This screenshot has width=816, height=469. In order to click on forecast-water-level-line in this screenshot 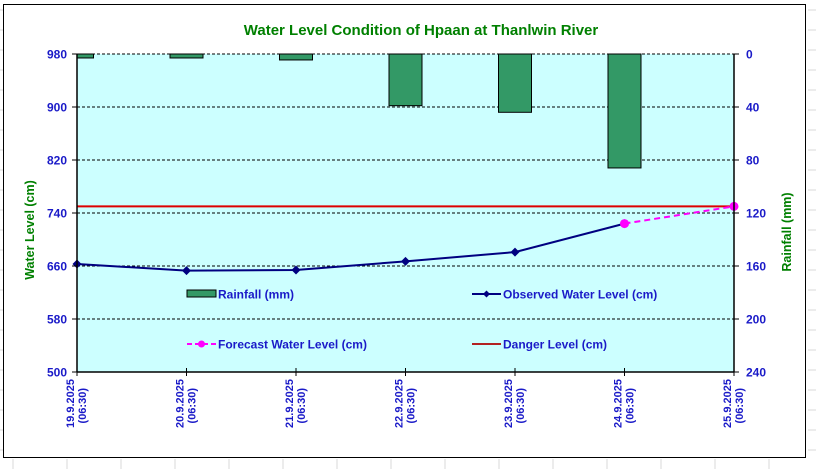, I will do `click(679, 215)`.